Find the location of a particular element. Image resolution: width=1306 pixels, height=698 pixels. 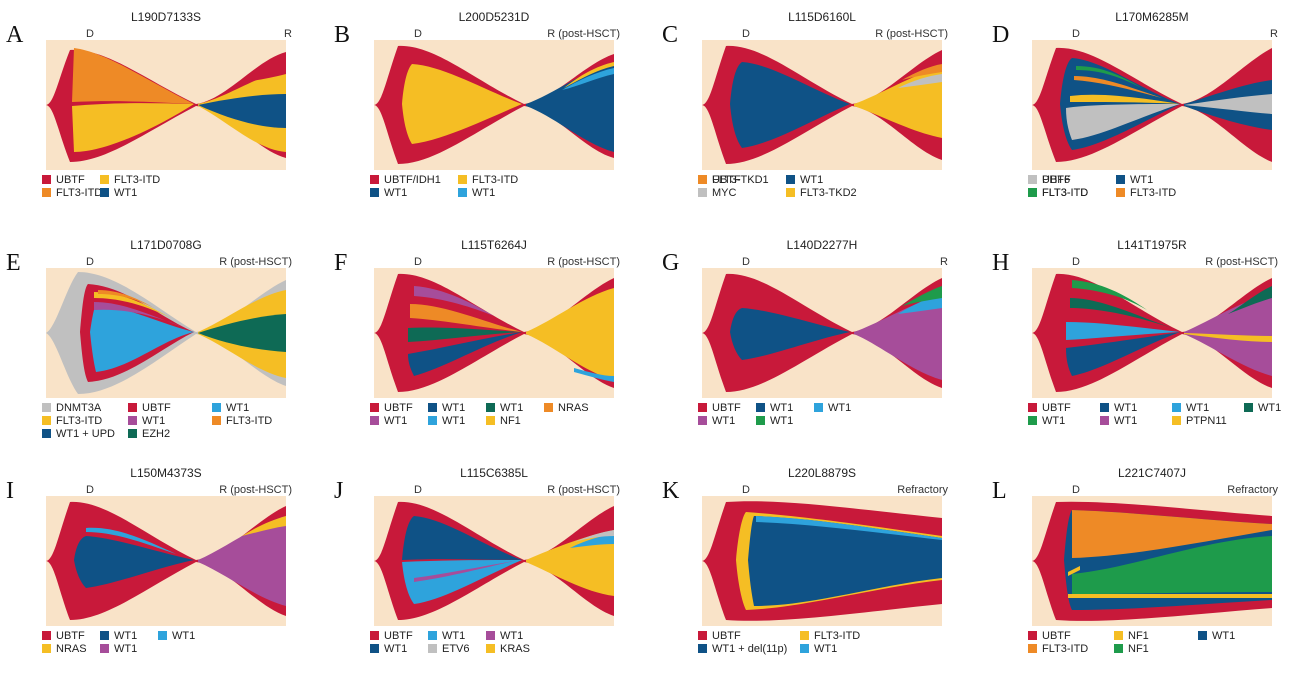

legend-label: WT1 + UPD is located at coordinates (85, 434).